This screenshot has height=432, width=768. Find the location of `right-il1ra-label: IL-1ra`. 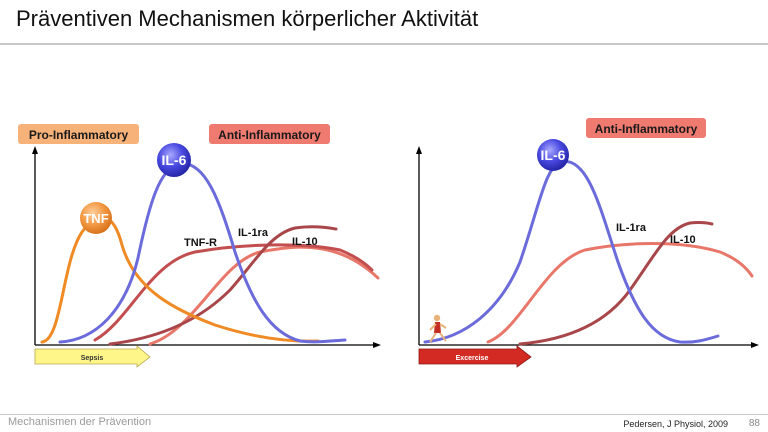

right-il1ra-label: IL-1ra is located at coordinates (631, 228).